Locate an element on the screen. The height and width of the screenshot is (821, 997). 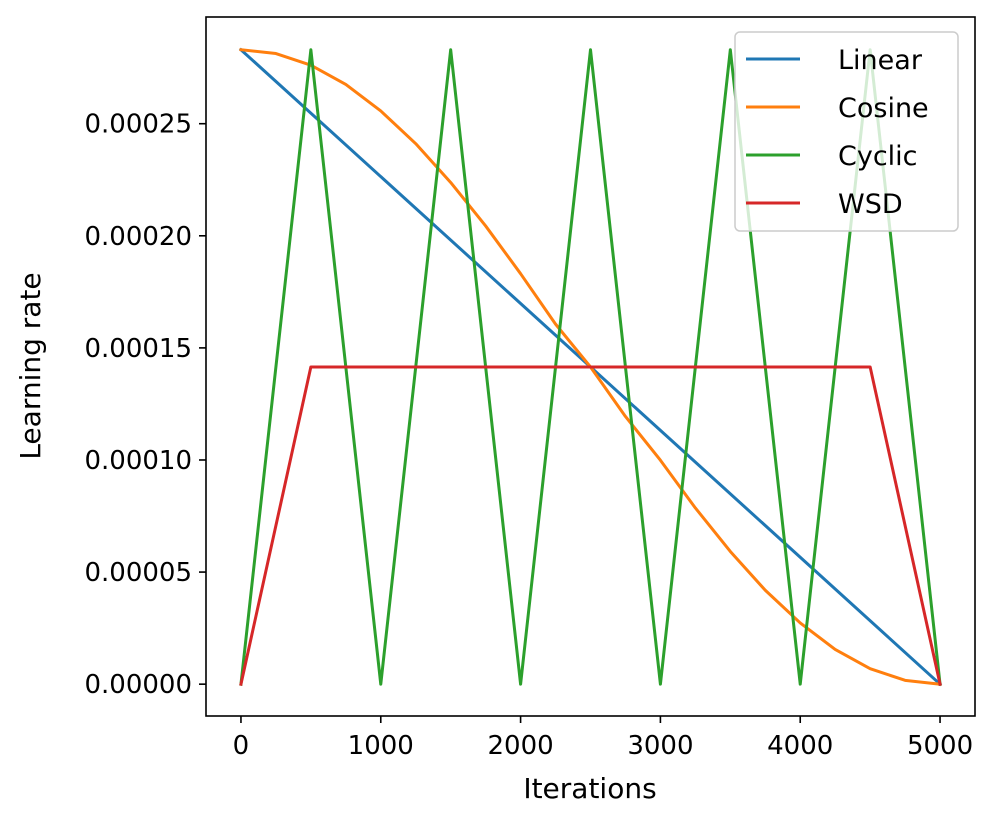
y-tick-label: 0.00005 is located at coordinates (138, 573).